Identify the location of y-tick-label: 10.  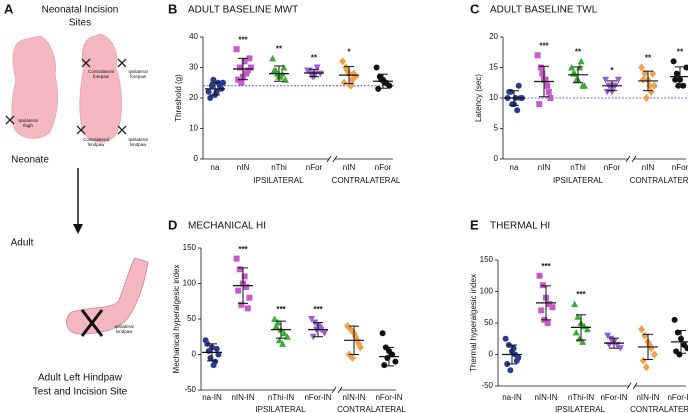
(493, 97).